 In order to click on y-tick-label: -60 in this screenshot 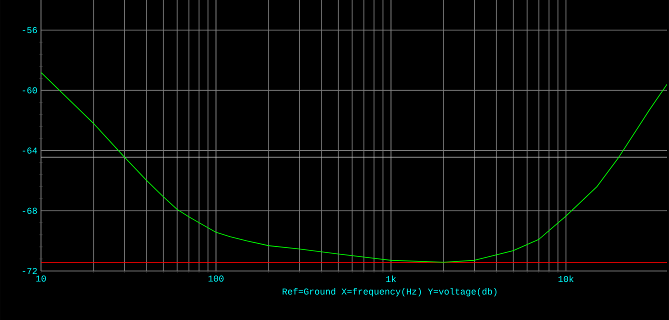, I will do `click(29, 90)`.